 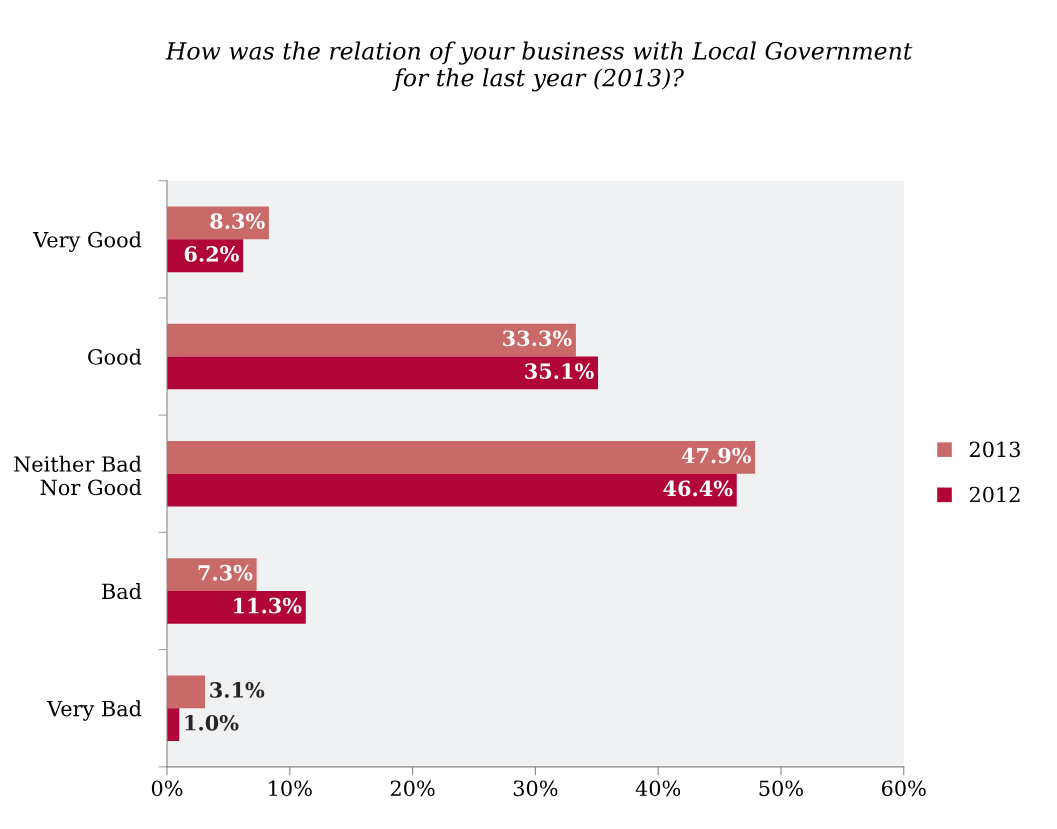 I want to click on data-label: 8.3%, so click(x=237, y=221).